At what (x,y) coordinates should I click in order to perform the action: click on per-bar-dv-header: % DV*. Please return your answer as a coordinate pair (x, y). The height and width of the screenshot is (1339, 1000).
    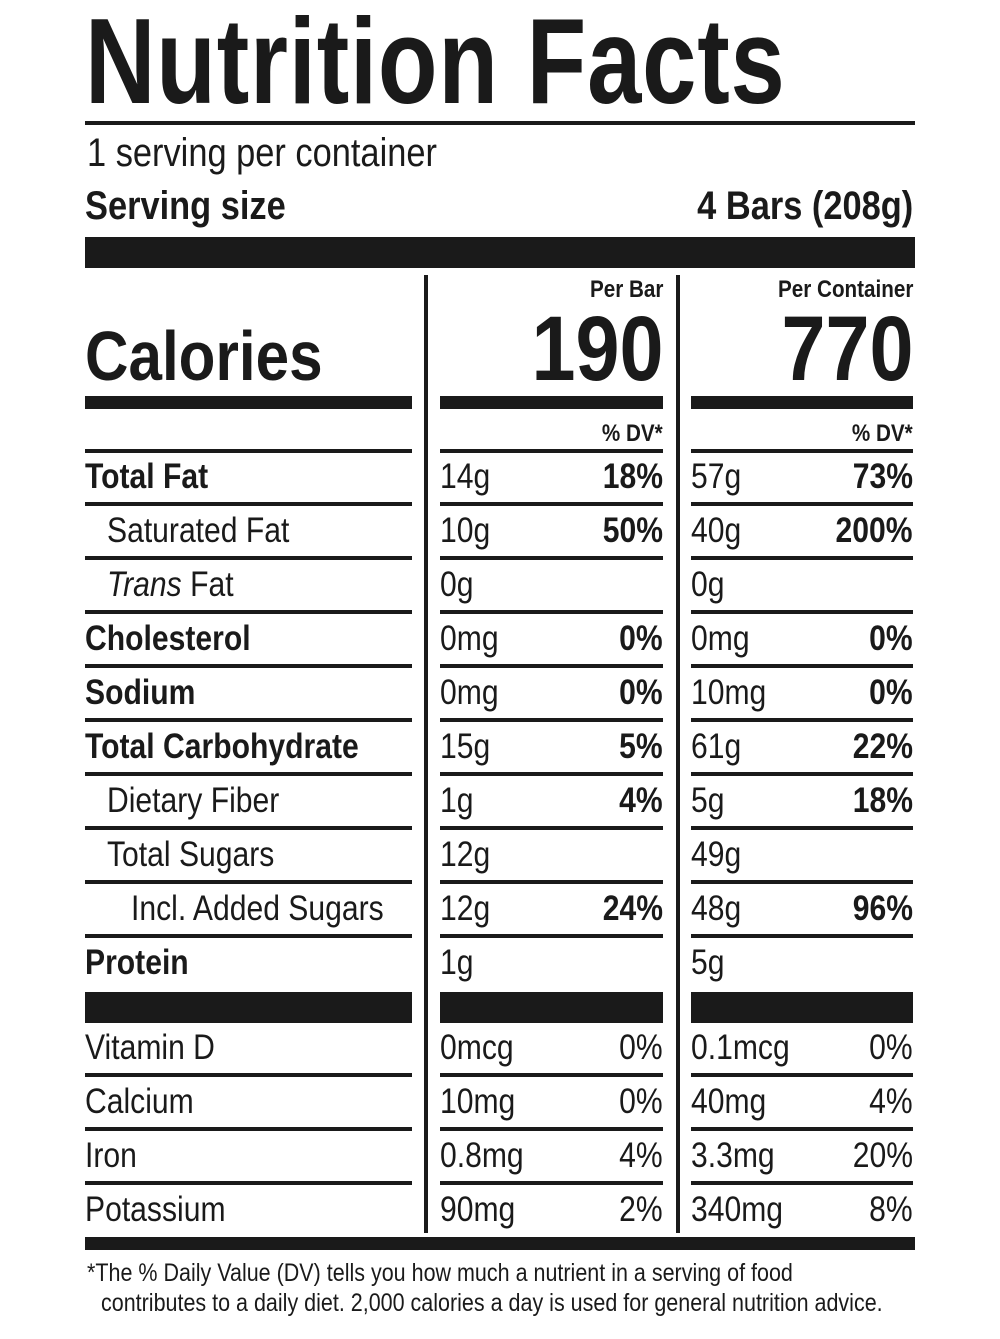
    Looking at the image, I should click on (632, 433).